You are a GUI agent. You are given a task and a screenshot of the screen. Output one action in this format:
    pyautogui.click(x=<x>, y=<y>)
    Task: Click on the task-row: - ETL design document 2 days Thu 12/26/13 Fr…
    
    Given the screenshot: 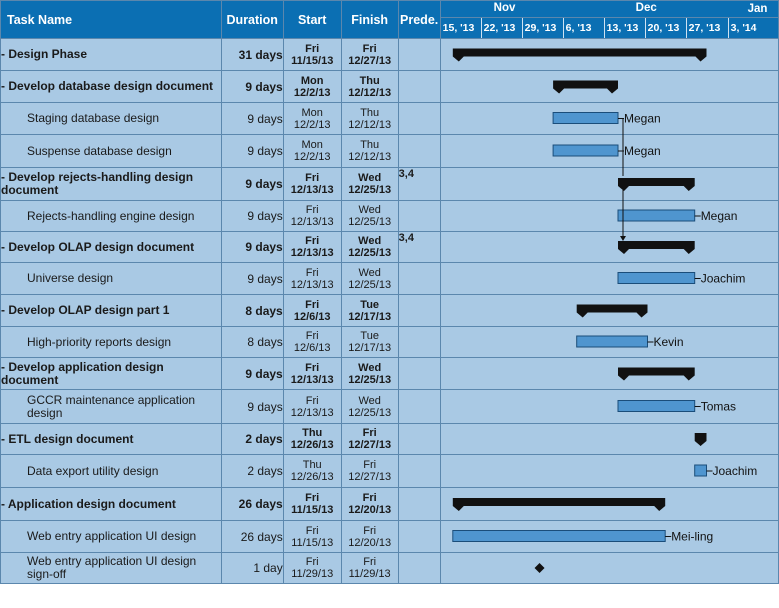 What is the action you would take?
    pyautogui.click(x=389, y=439)
    